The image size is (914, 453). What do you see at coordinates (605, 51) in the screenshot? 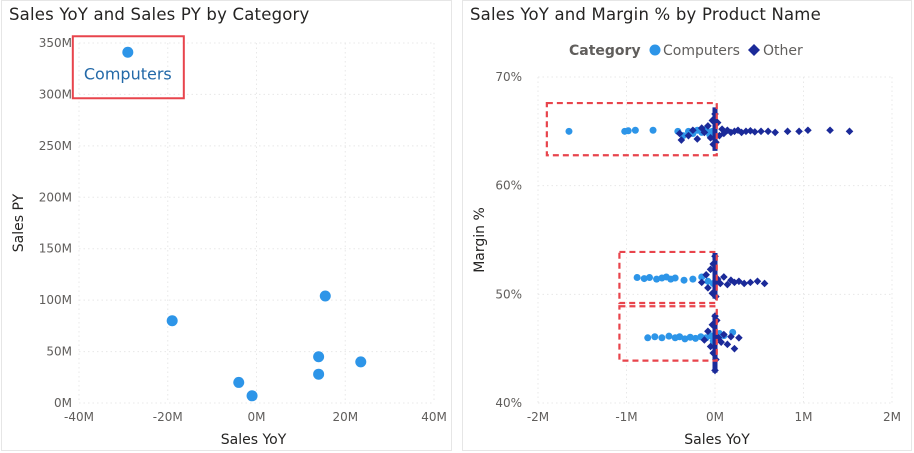
I see `legend-title: Category` at bounding box center [605, 51].